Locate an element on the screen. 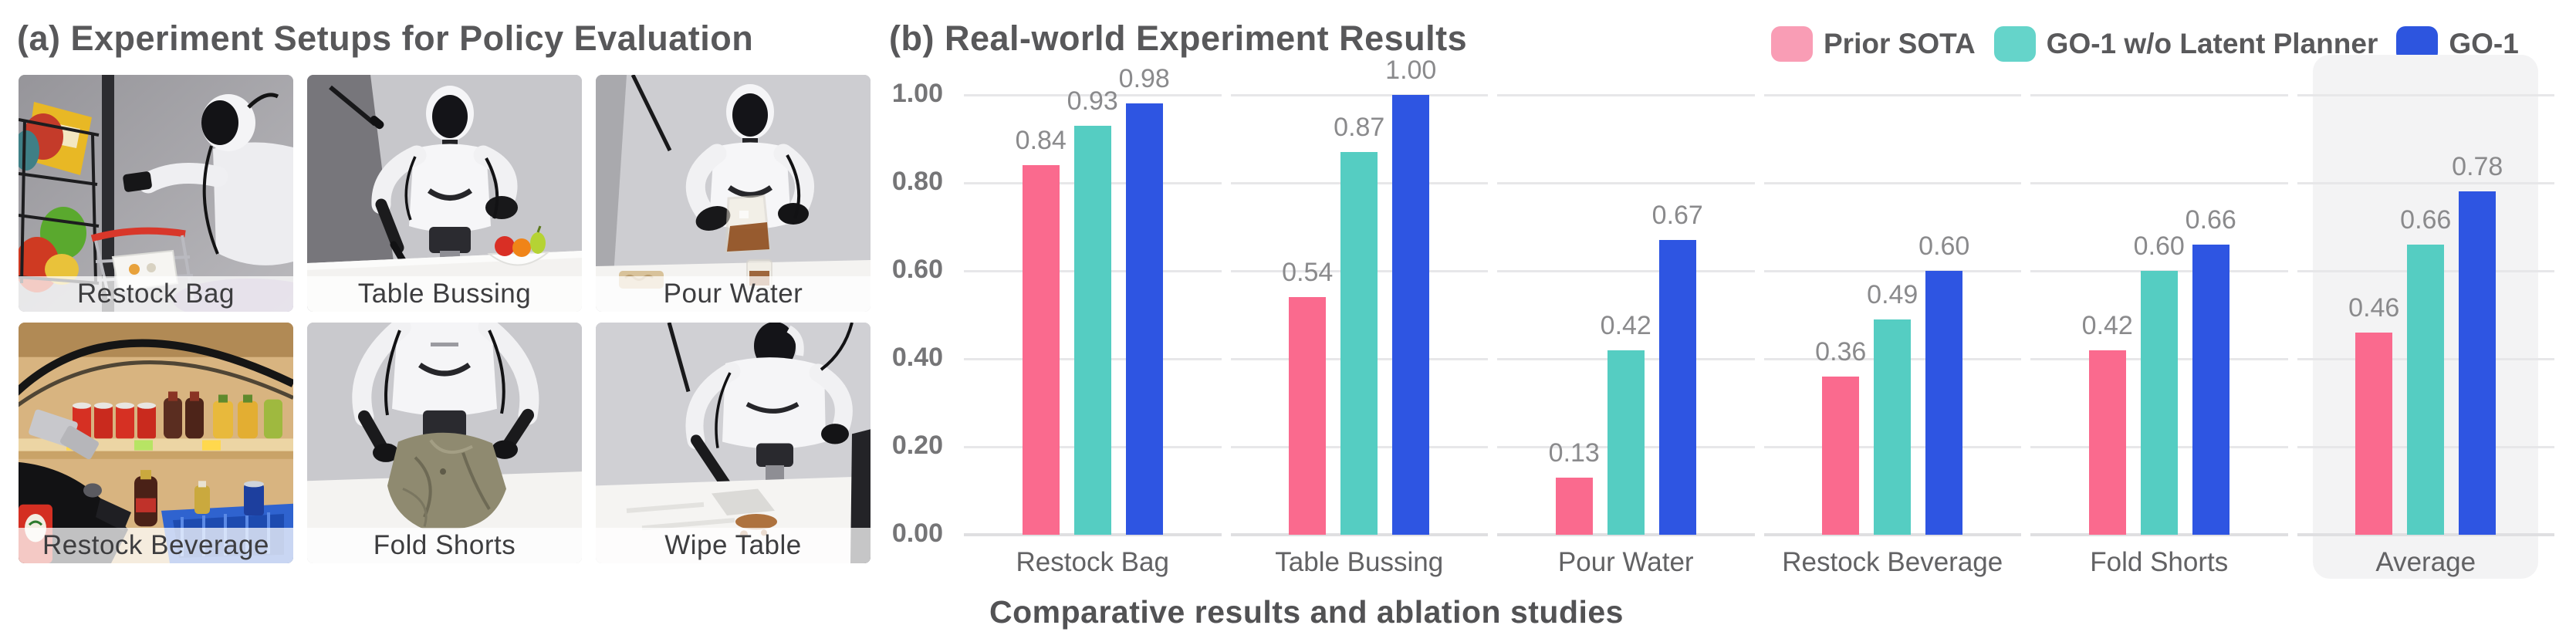 Image resolution: width=2576 pixels, height=642 pixels. bar-value-go-1-pour-water: 0.67 is located at coordinates (1677, 216).